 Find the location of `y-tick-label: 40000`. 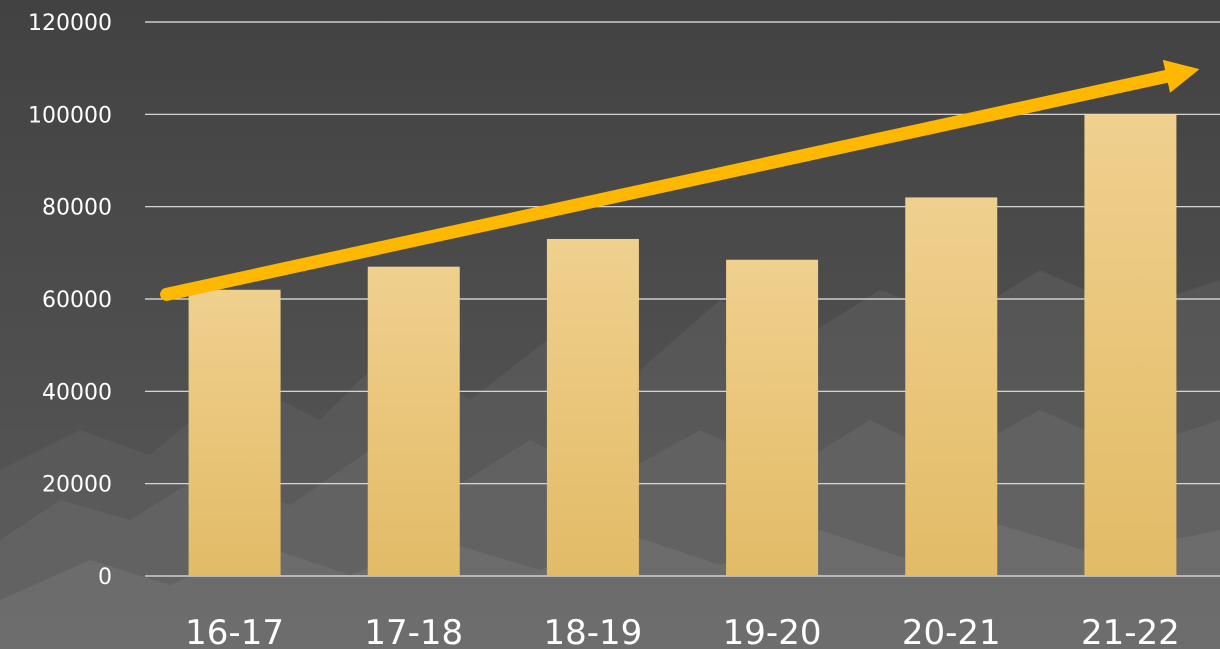

y-tick-label: 40000 is located at coordinates (77, 392).